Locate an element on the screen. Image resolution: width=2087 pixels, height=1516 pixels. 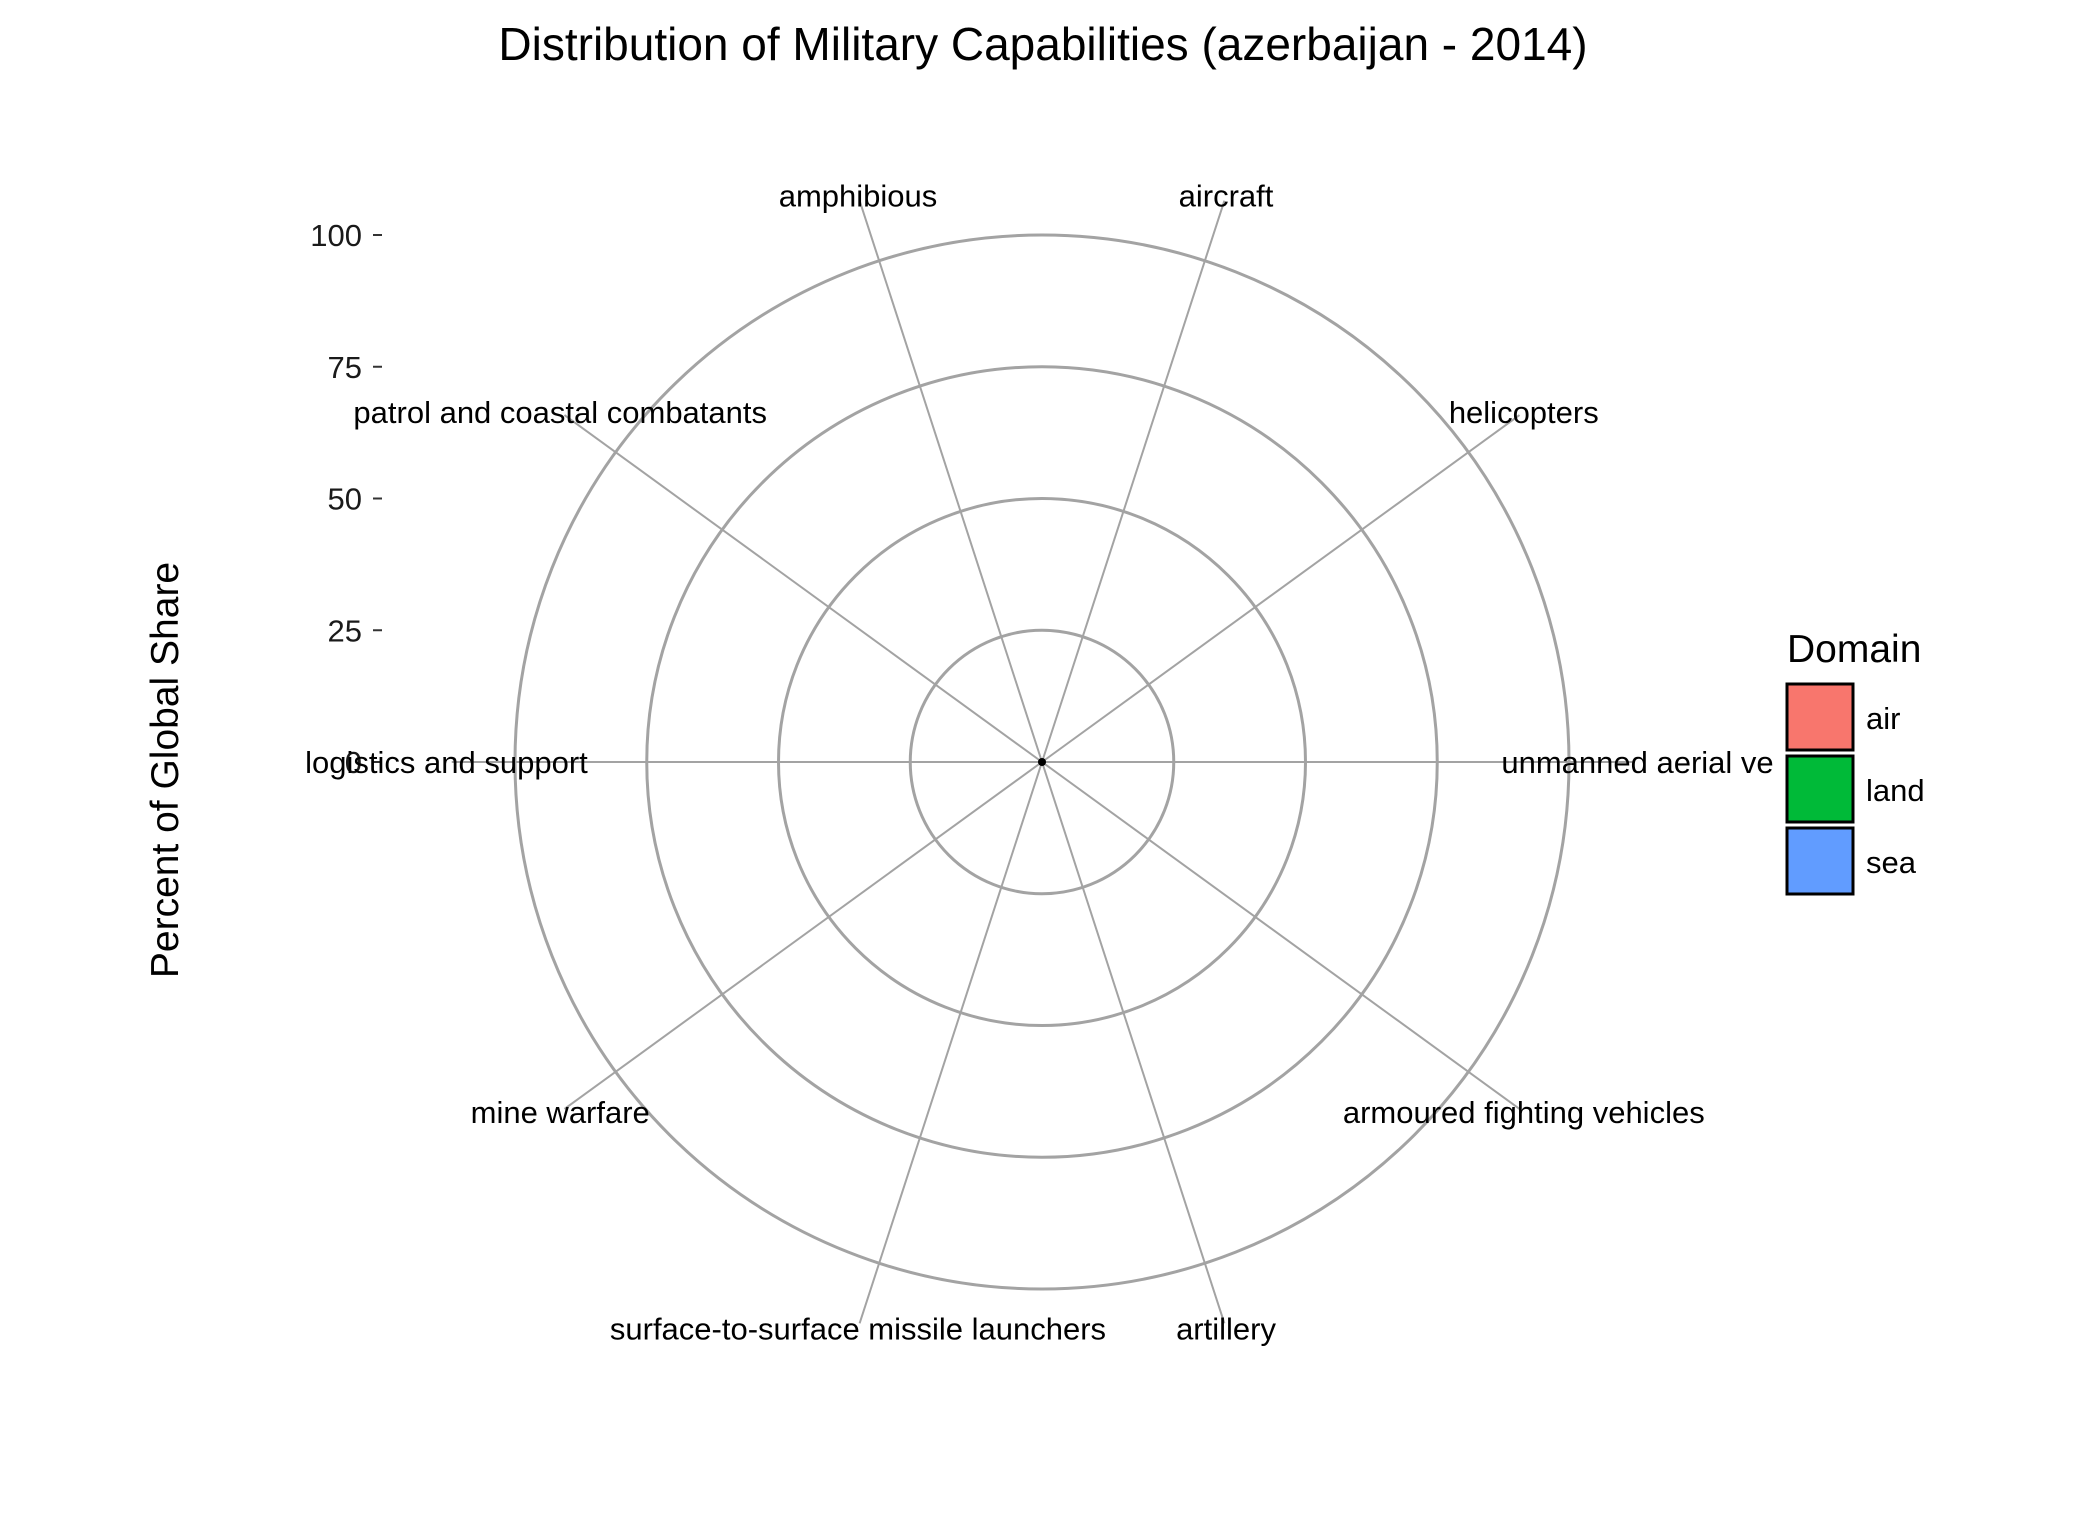
y-tick-label: 50 is located at coordinates (345, 499).